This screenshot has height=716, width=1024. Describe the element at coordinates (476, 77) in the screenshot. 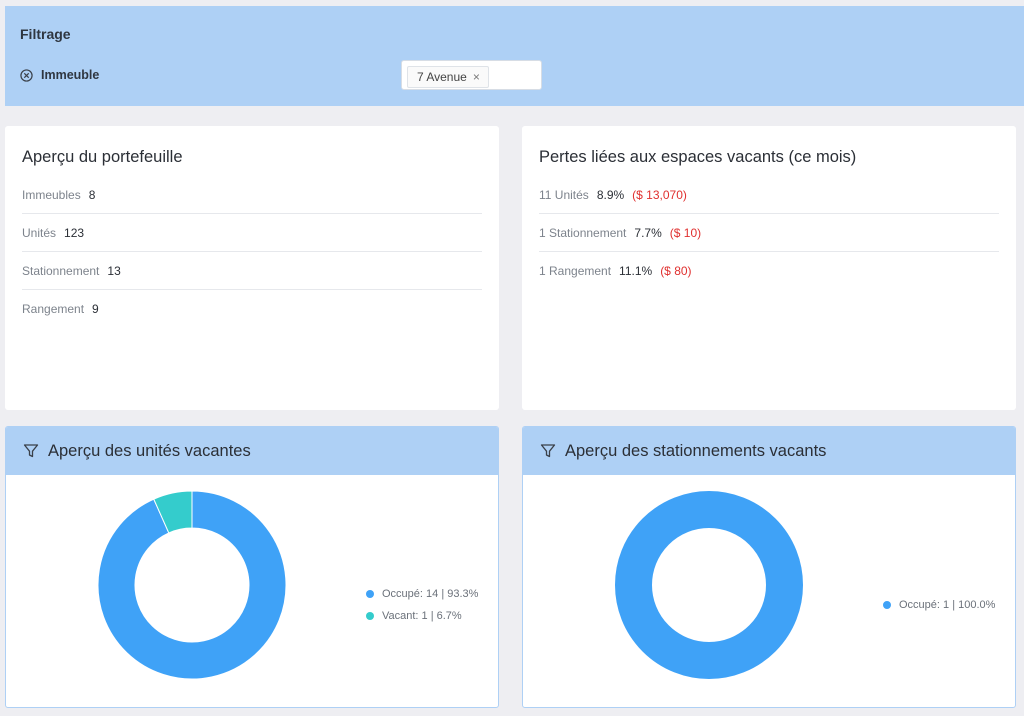

I see `remove-chip-icon: ×` at that location.